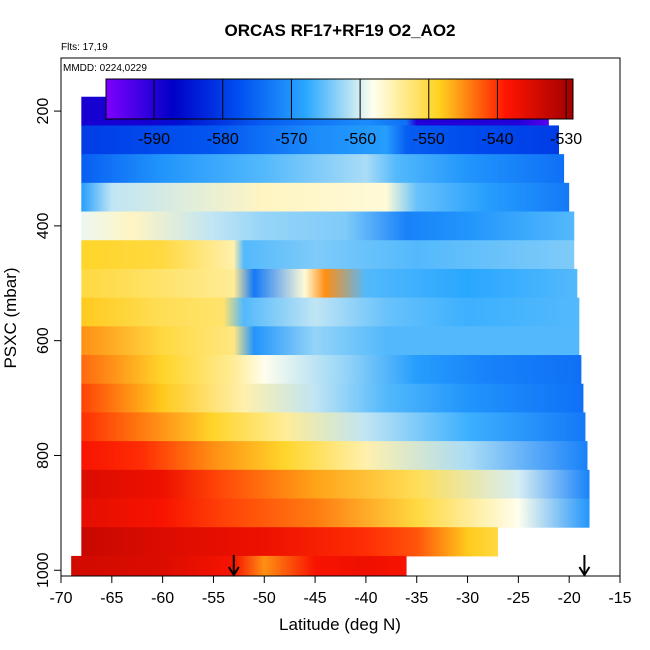 This screenshot has height=650, width=650. What do you see at coordinates (111, 598) in the screenshot?
I see `x-tick-label: -65` at bounding box center [111, 598].